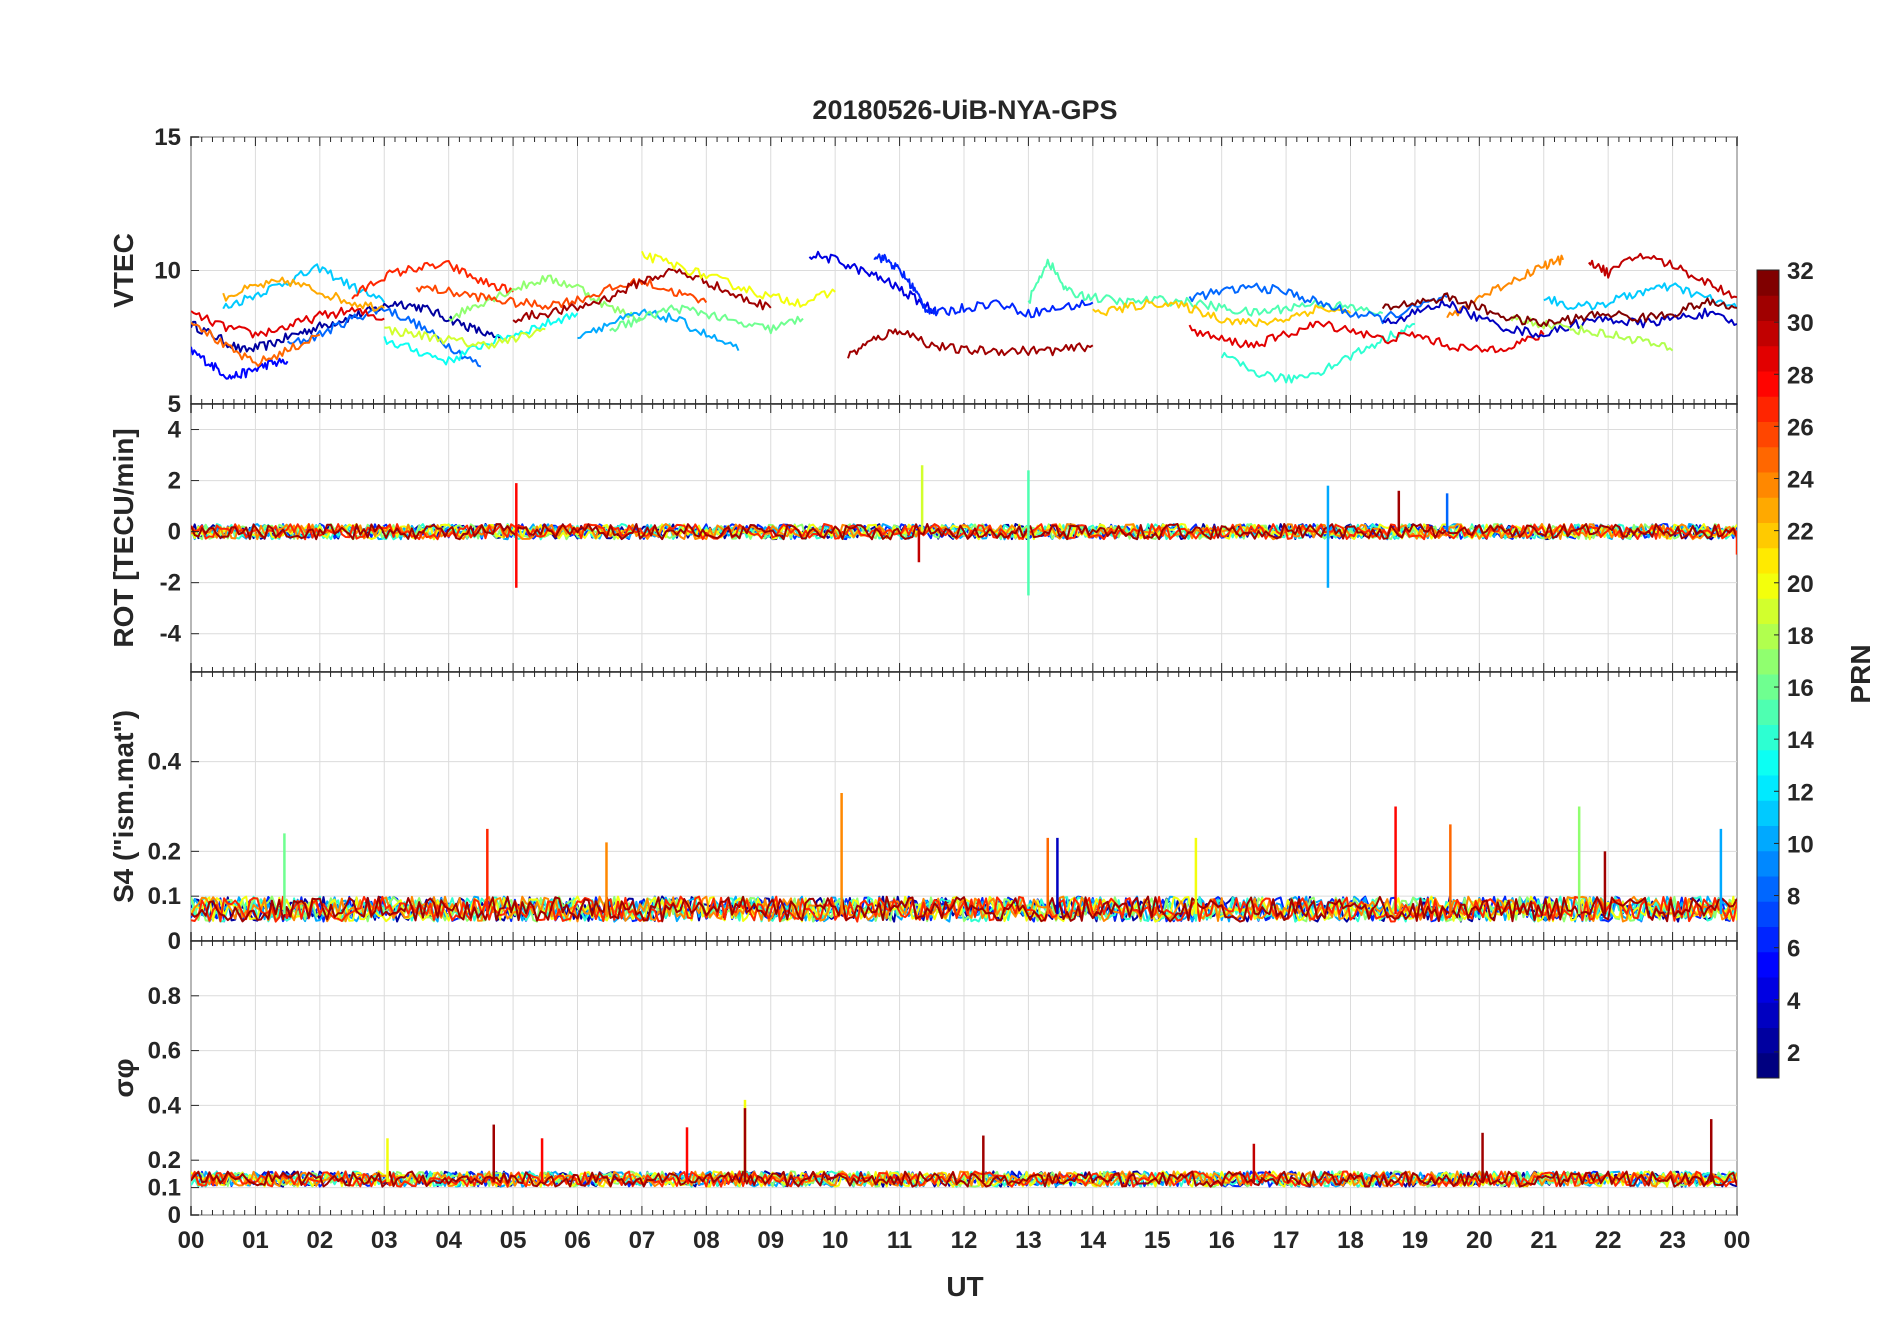 Image resolution: width=1902 pixels, height=1330 pixels. Describe the element at coordinates (1794, 1001) in the screenshot. I see `colorbar-tick-label: 4` at that location.